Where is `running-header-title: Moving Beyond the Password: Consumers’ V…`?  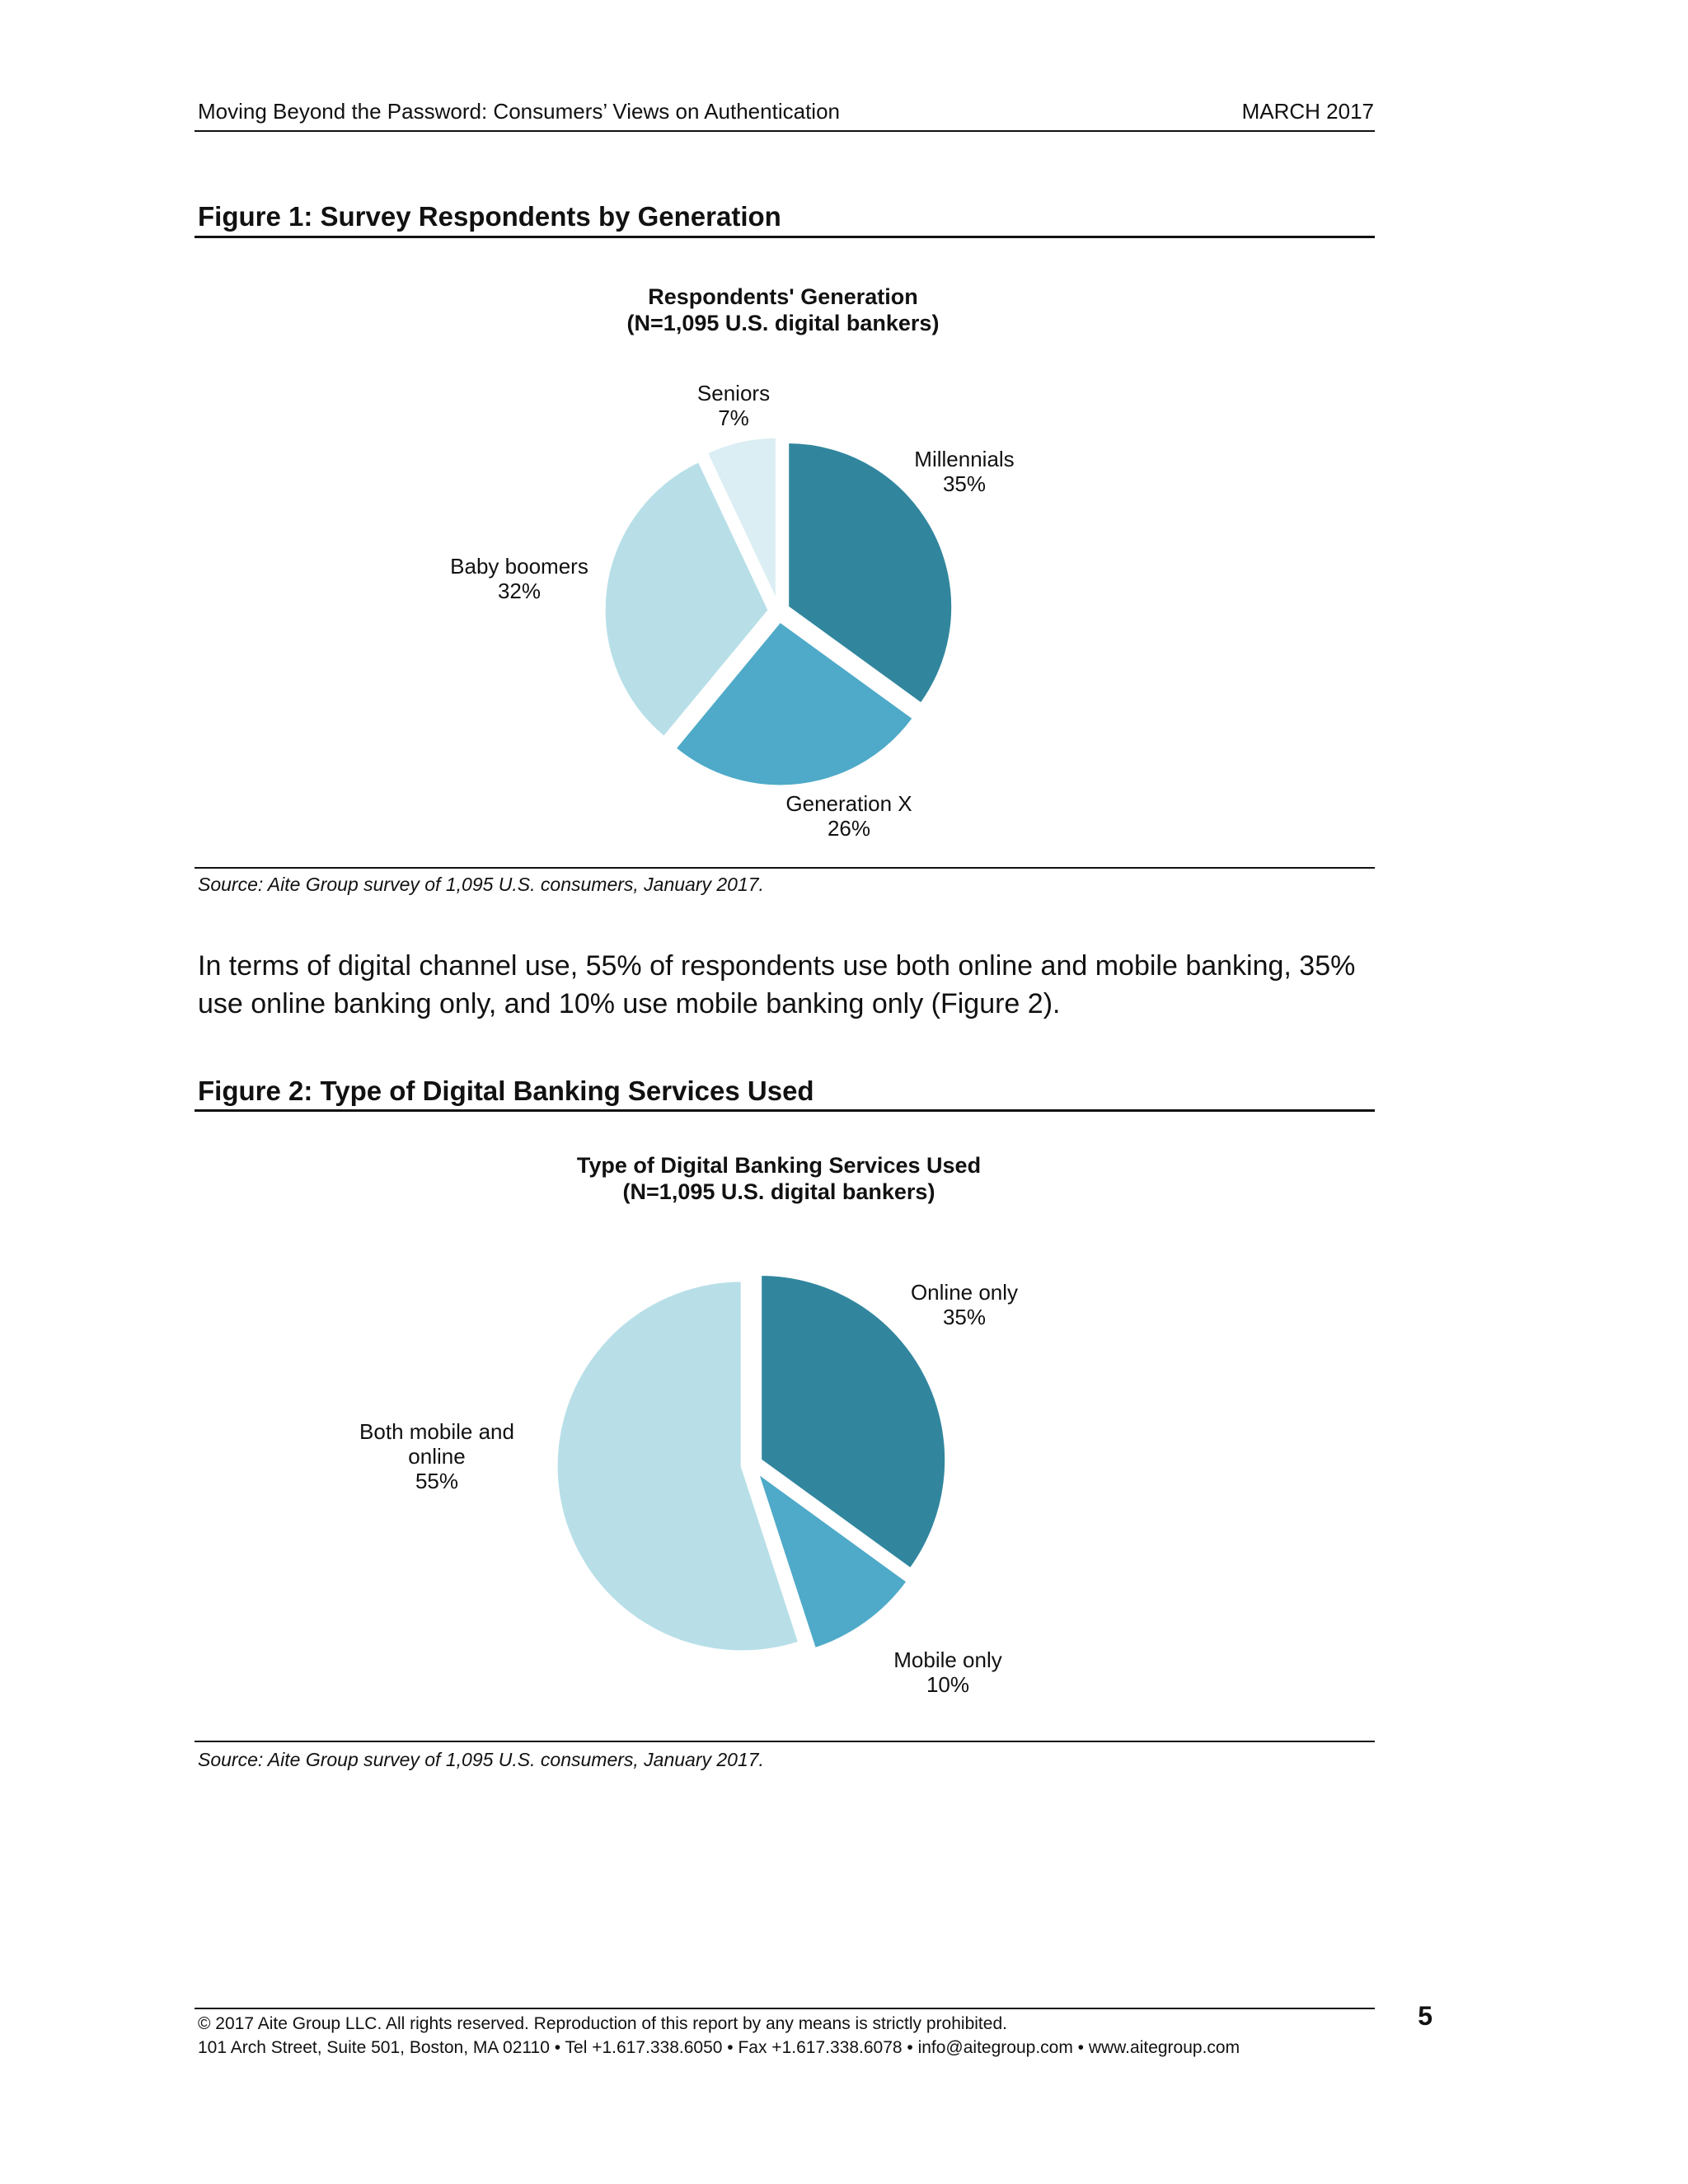 running-header-title: Moving Beyond the Password: Consumers’ V… is located at coordinates (519, 111).